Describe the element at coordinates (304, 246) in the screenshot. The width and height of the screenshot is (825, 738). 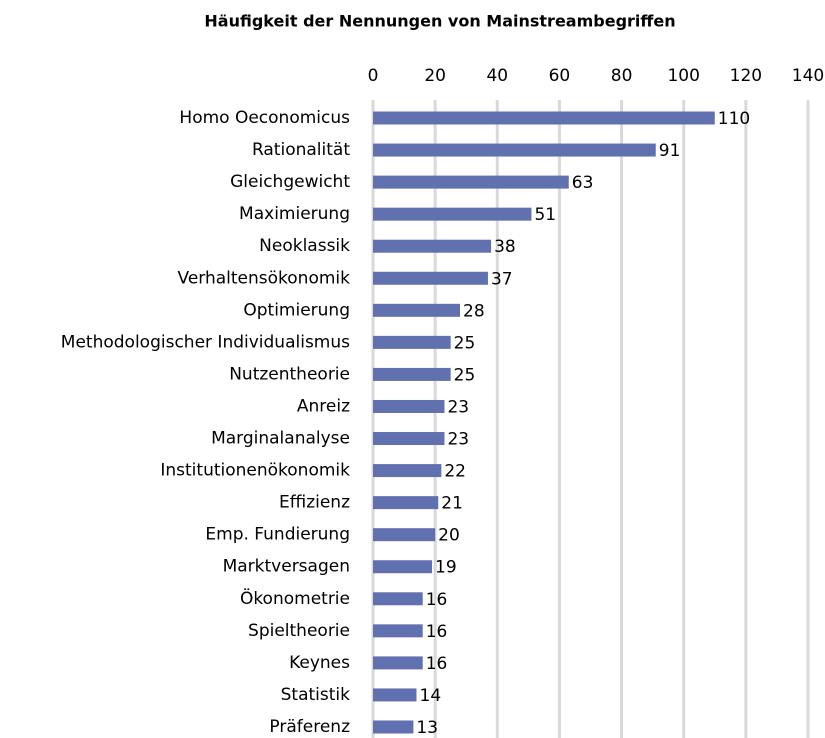
I see `y-tick-label: Neoklassik` at that location.